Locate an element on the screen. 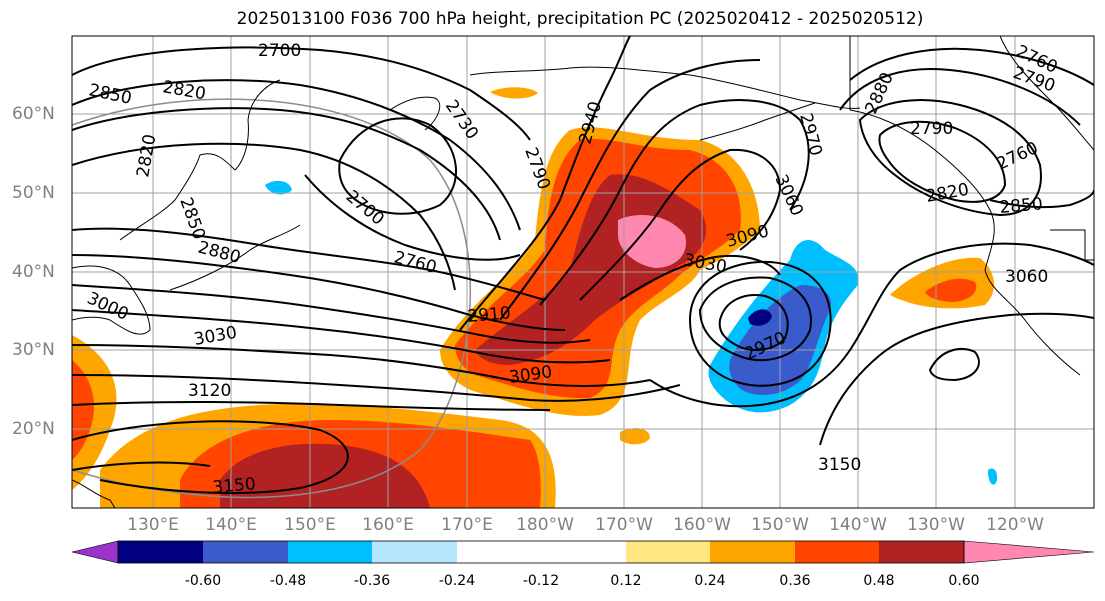 The width and height of the screenshot is (1105, 601). colorbar-tick-label: 0.36 is located at coordinates (795, 581).